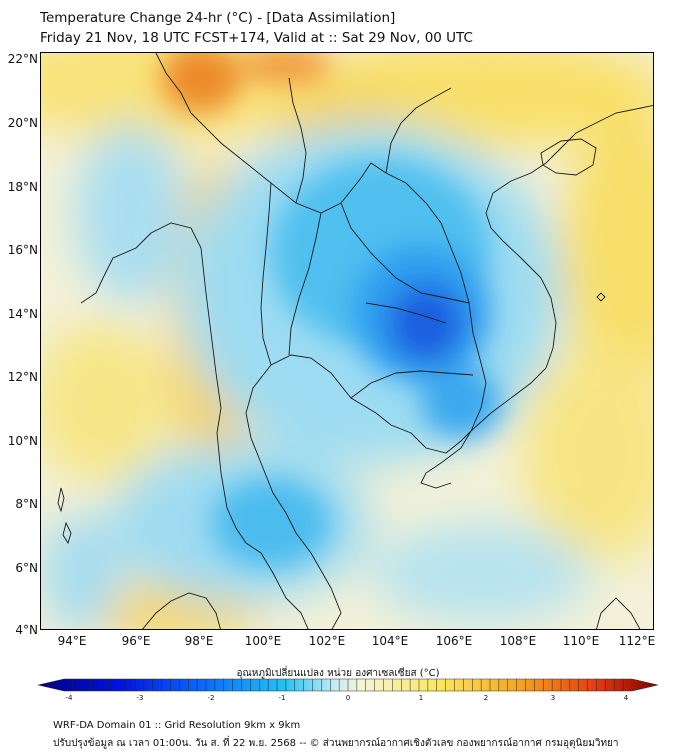 The height and width of the screenshot is (756, 676). Describe the element at coordinates (26, 630) in the screenshot. I see `lat-label-4n: 4°N` at that location.